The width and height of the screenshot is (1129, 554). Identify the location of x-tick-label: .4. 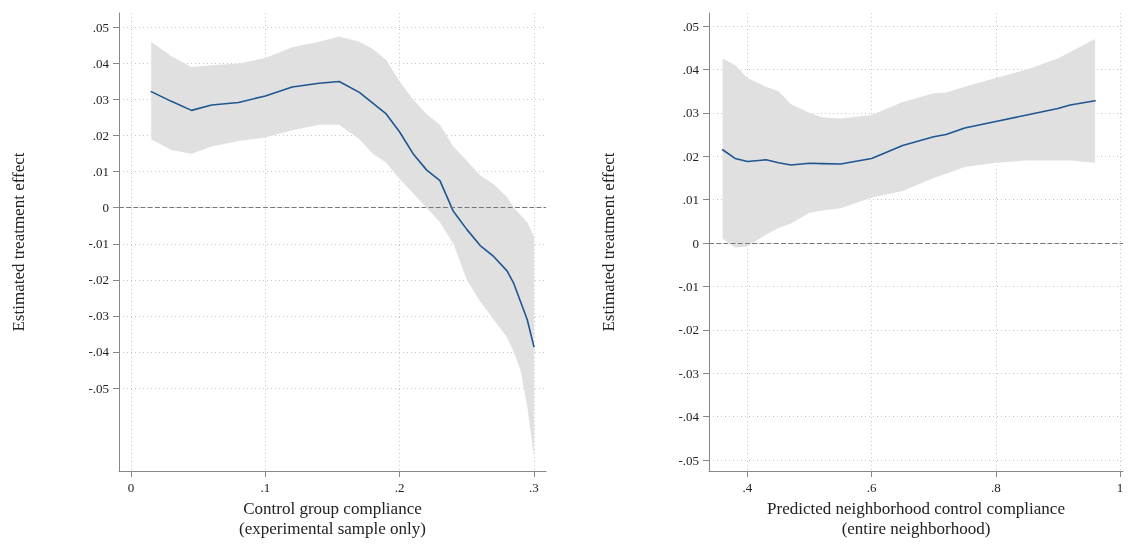
(747, 487).